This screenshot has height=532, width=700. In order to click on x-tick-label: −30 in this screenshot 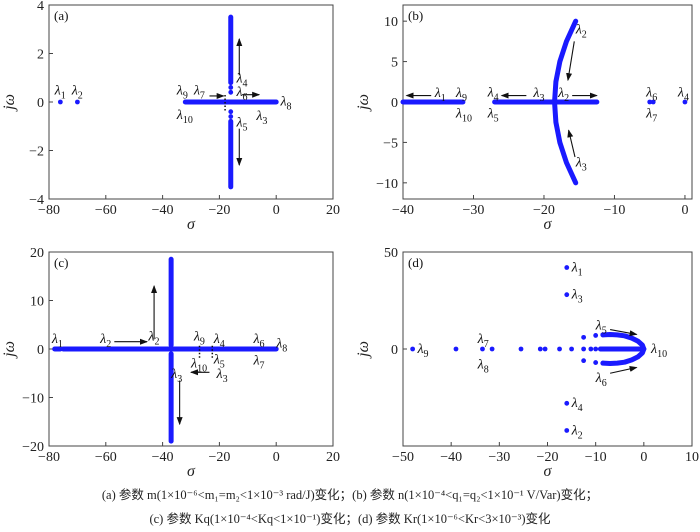, I will do `click(474, 210)`.